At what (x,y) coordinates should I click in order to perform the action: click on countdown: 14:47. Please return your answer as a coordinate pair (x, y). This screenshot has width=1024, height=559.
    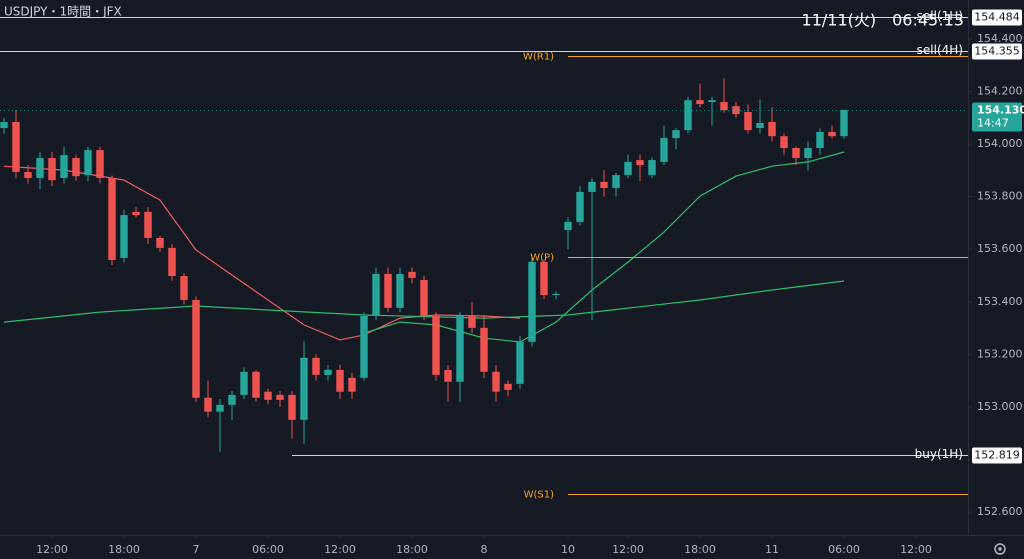
    Looking at the image, I should click on (993, 123).